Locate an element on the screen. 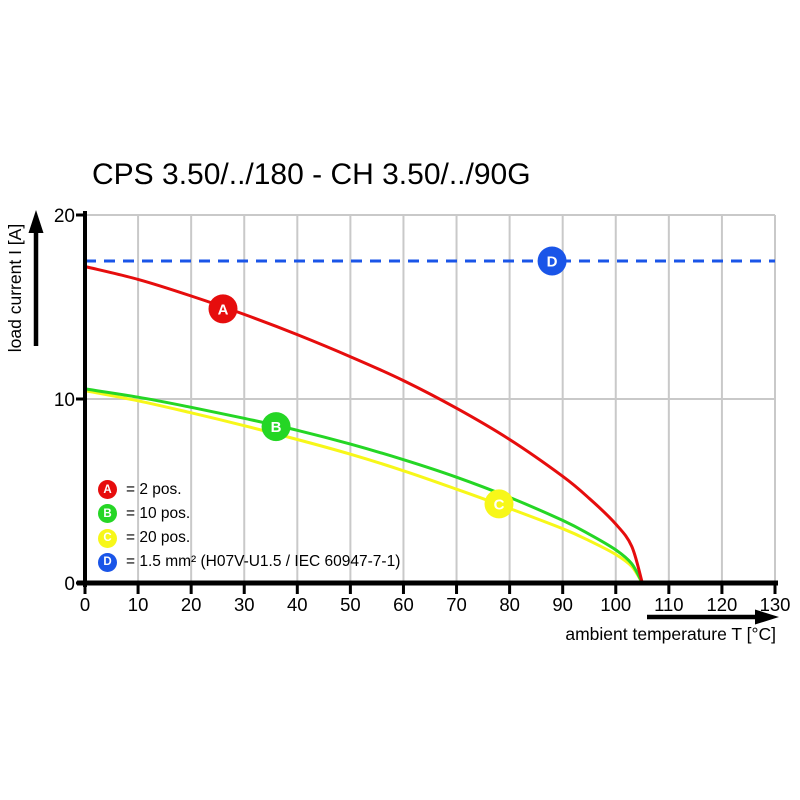  x-tick-label: 80 is located at coordinates (509, 604).